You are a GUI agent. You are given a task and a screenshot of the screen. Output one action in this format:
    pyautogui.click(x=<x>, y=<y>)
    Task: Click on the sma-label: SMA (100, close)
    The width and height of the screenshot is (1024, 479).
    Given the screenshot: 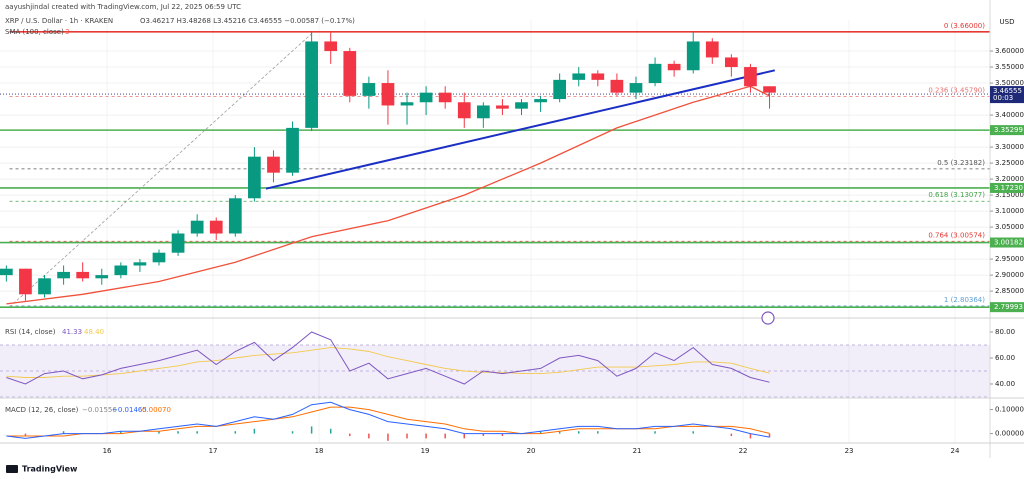 What is the action you would take?
    pyautogui.click(x=34, y=32)
    